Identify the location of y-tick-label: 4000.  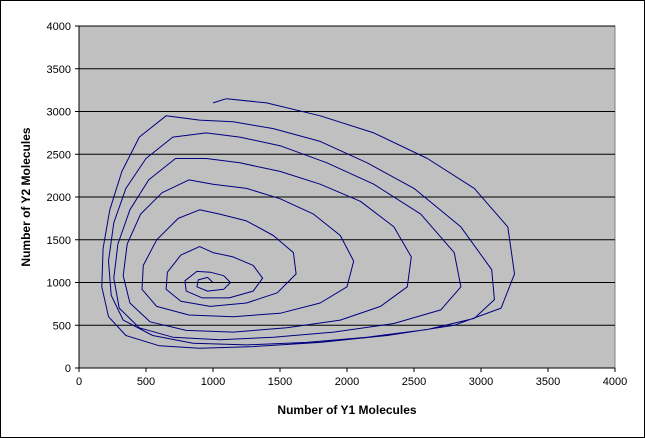
(59, 27).